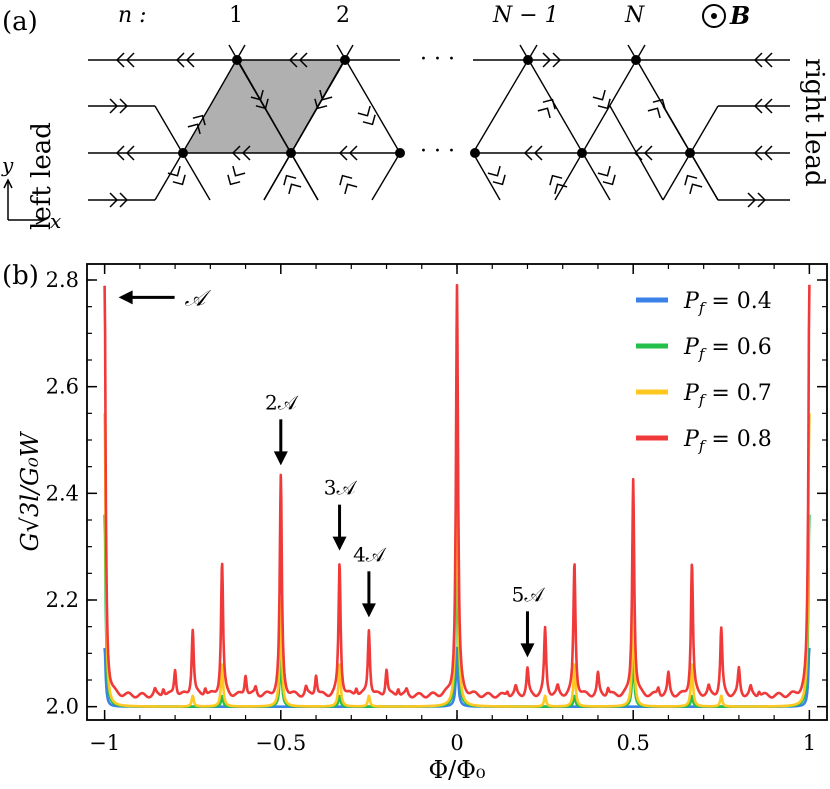 The width and height of the screenshot is (830, 789). Describe the element at coordinates (809, 743) in the screenshot. I see `x-tick-label: 1` at that location.